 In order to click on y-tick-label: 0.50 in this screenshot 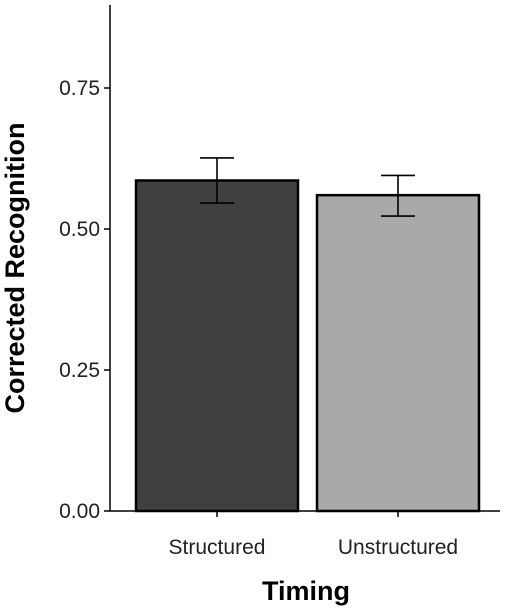, I will do `click(79, 229)`.